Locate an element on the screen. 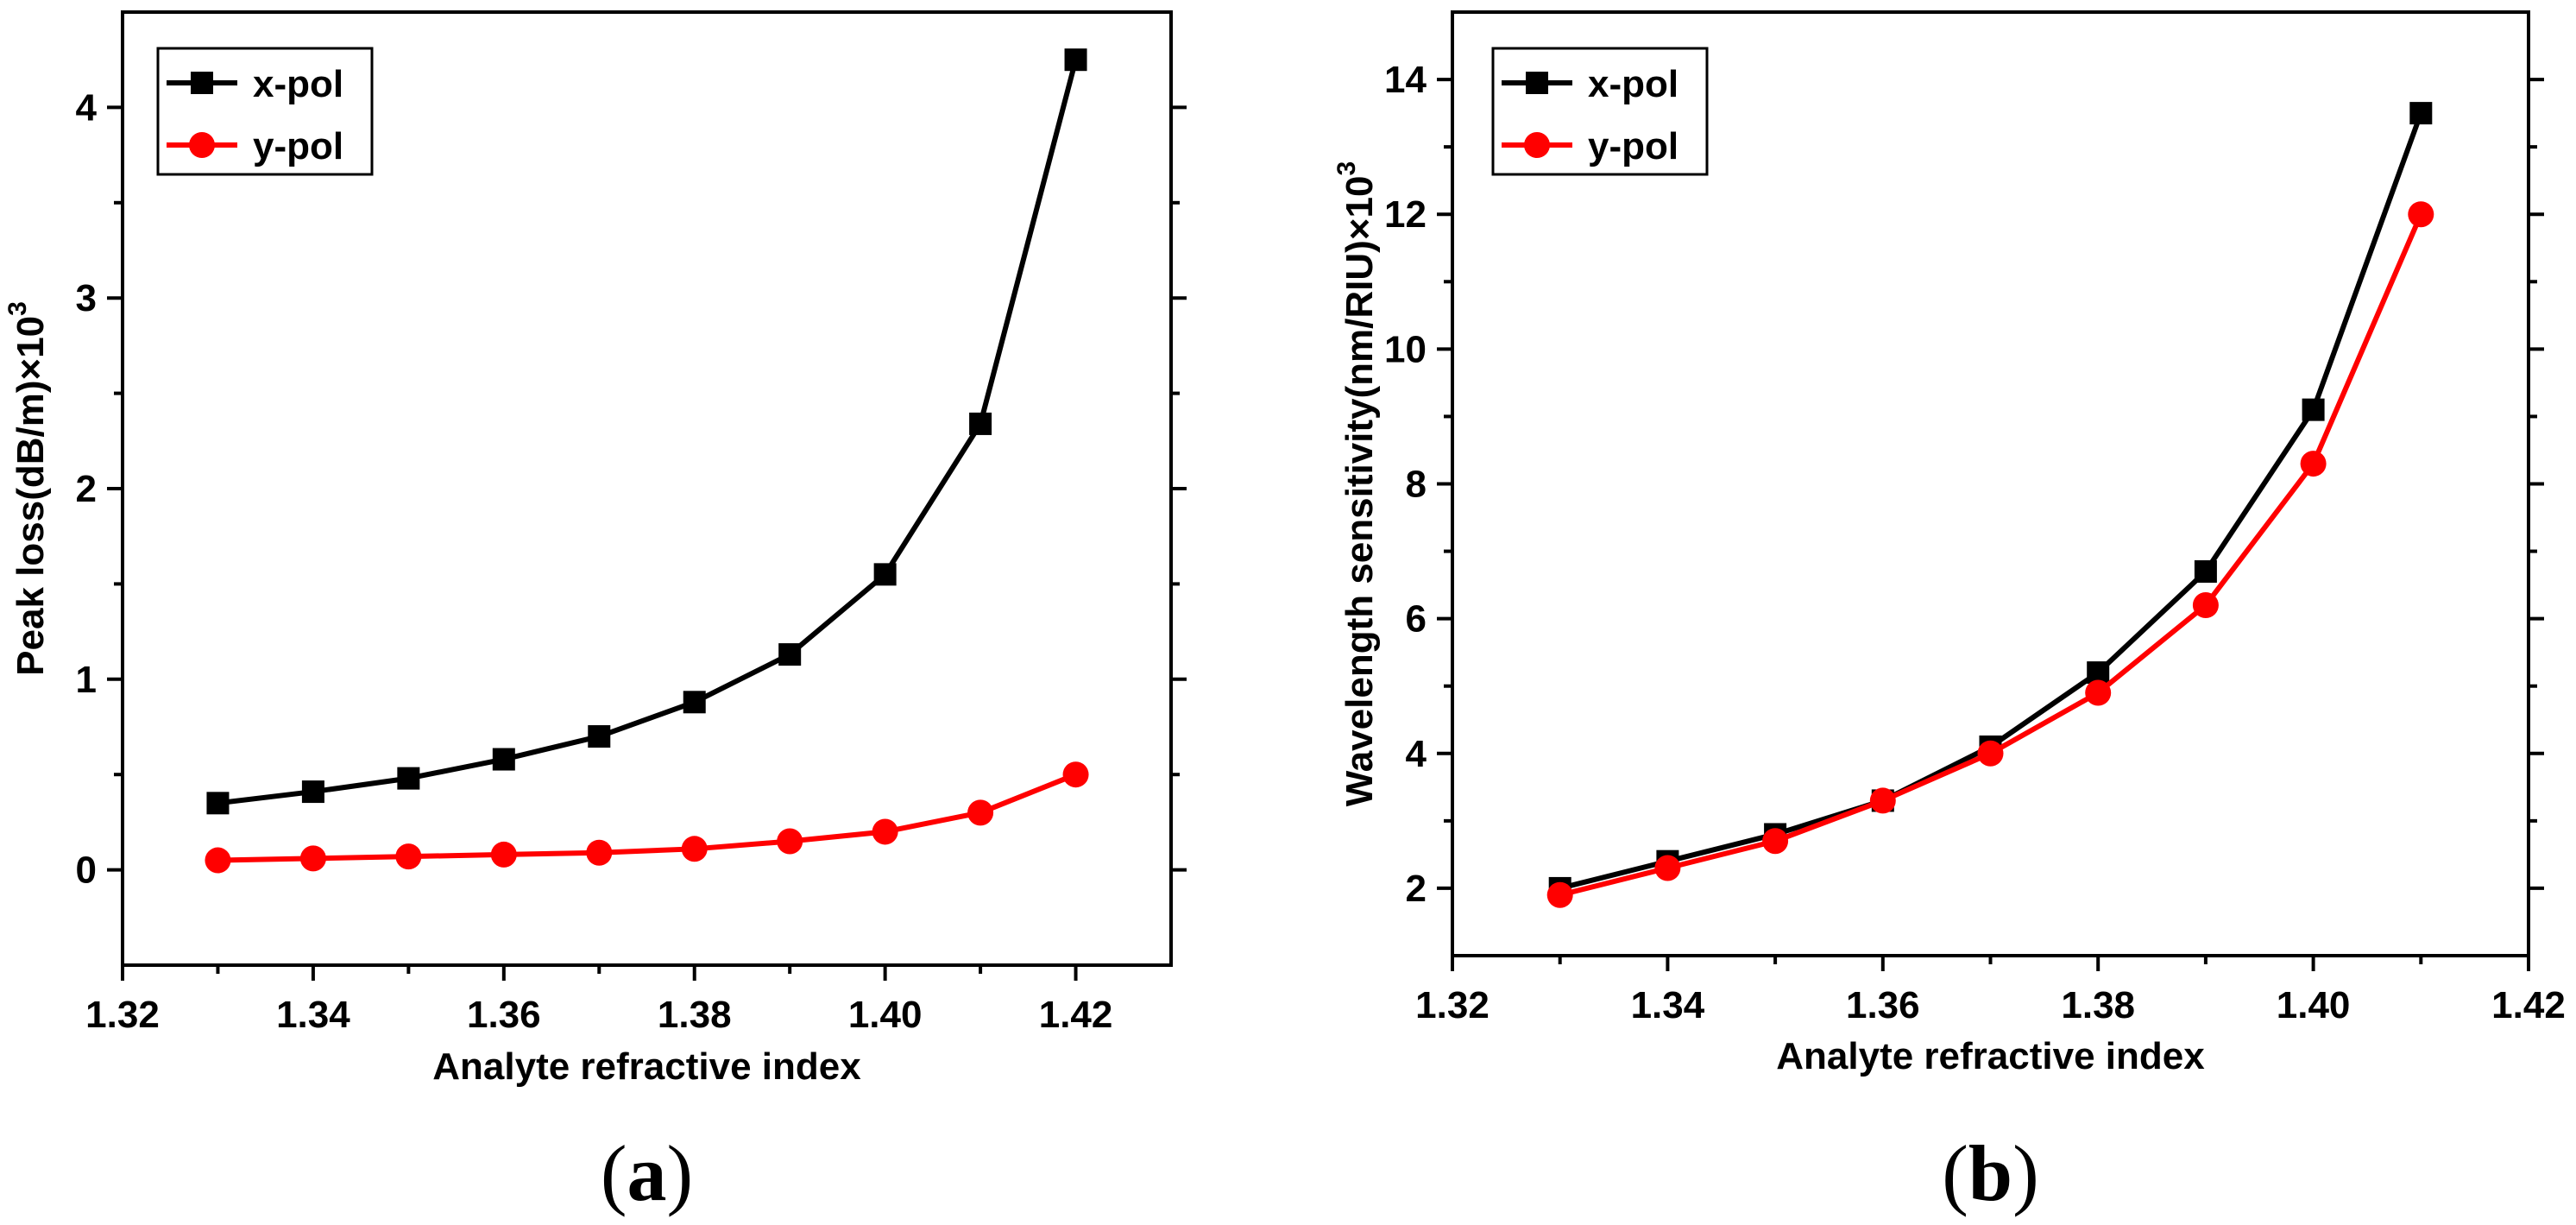 This screenshot has height=1225, width=2576. y-tick-label: 0 is located at coordinates (86, 870).